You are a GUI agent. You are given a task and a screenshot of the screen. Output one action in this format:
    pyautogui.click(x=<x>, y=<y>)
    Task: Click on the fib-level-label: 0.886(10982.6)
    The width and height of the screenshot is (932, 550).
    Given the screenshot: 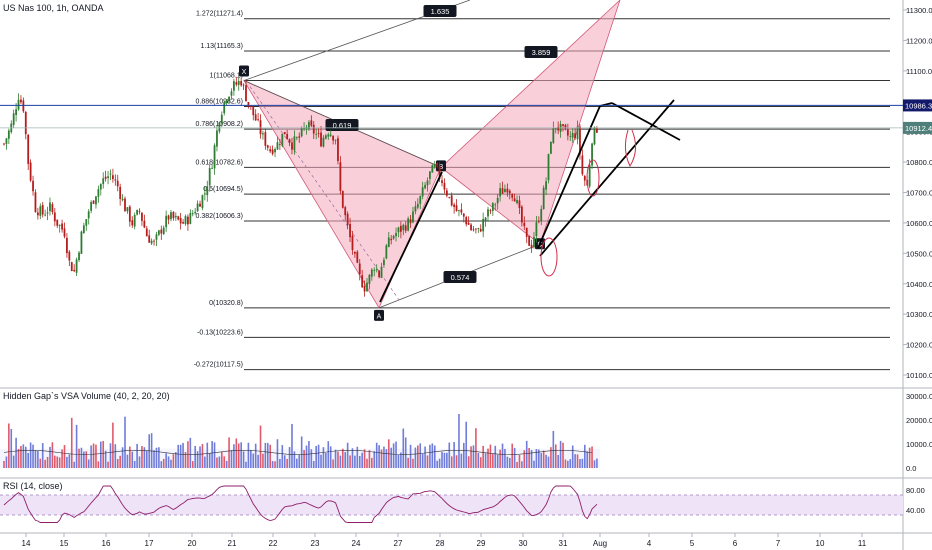 What is the action you would take?
    pyautogui.click(x=219, y=102)
    